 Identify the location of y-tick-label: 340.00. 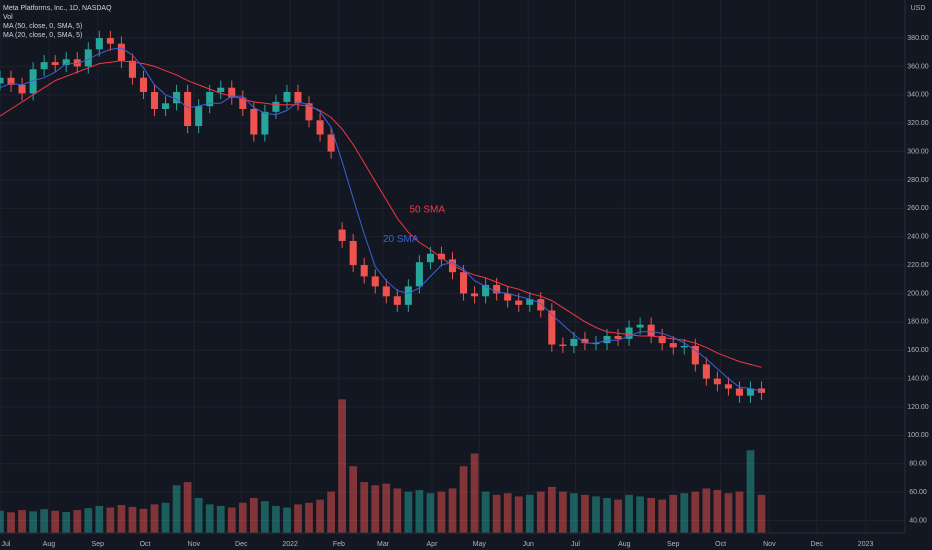
(918, 95).